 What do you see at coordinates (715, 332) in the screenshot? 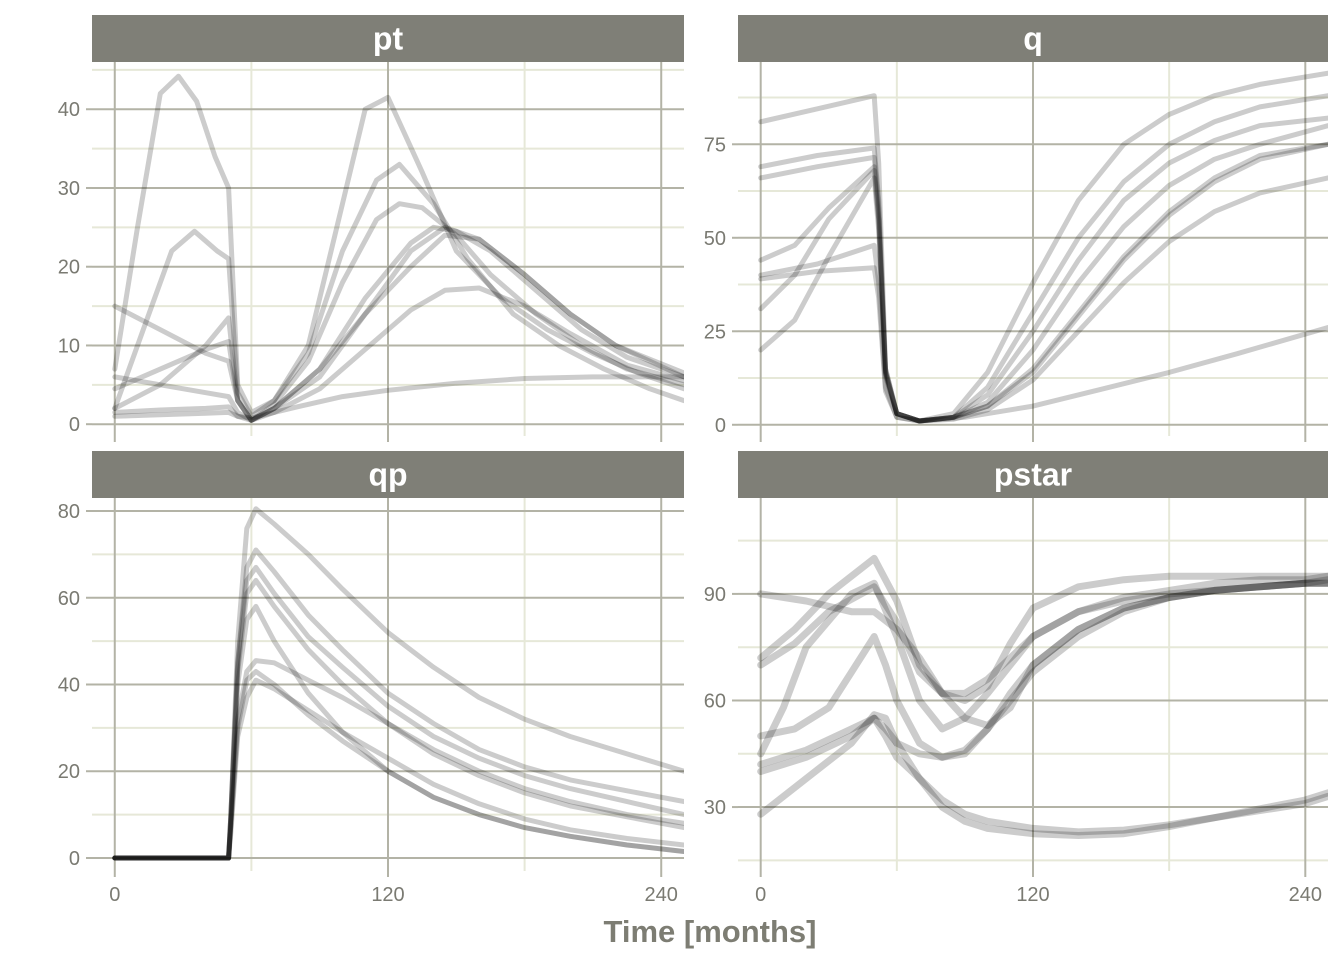
I see `y-tick-label: 25` at bounding box center [715, 332].